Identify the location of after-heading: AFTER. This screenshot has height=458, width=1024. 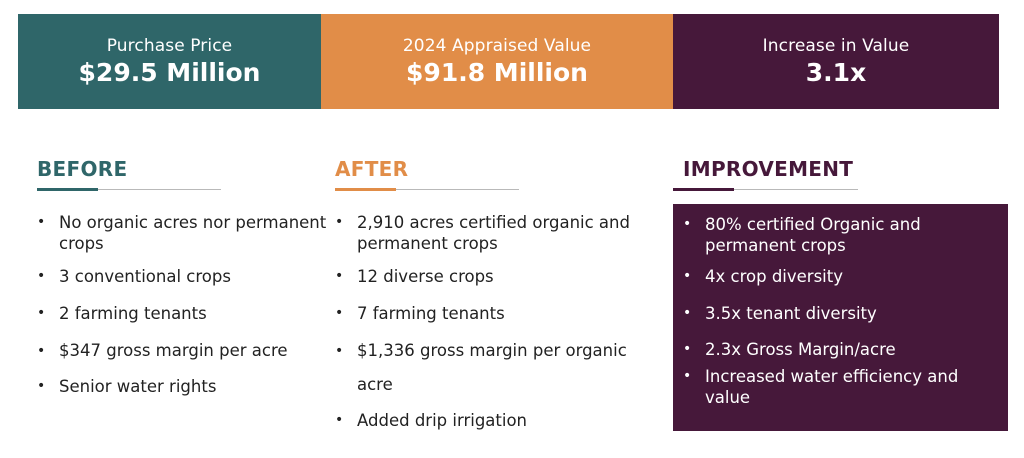
(372, 169).